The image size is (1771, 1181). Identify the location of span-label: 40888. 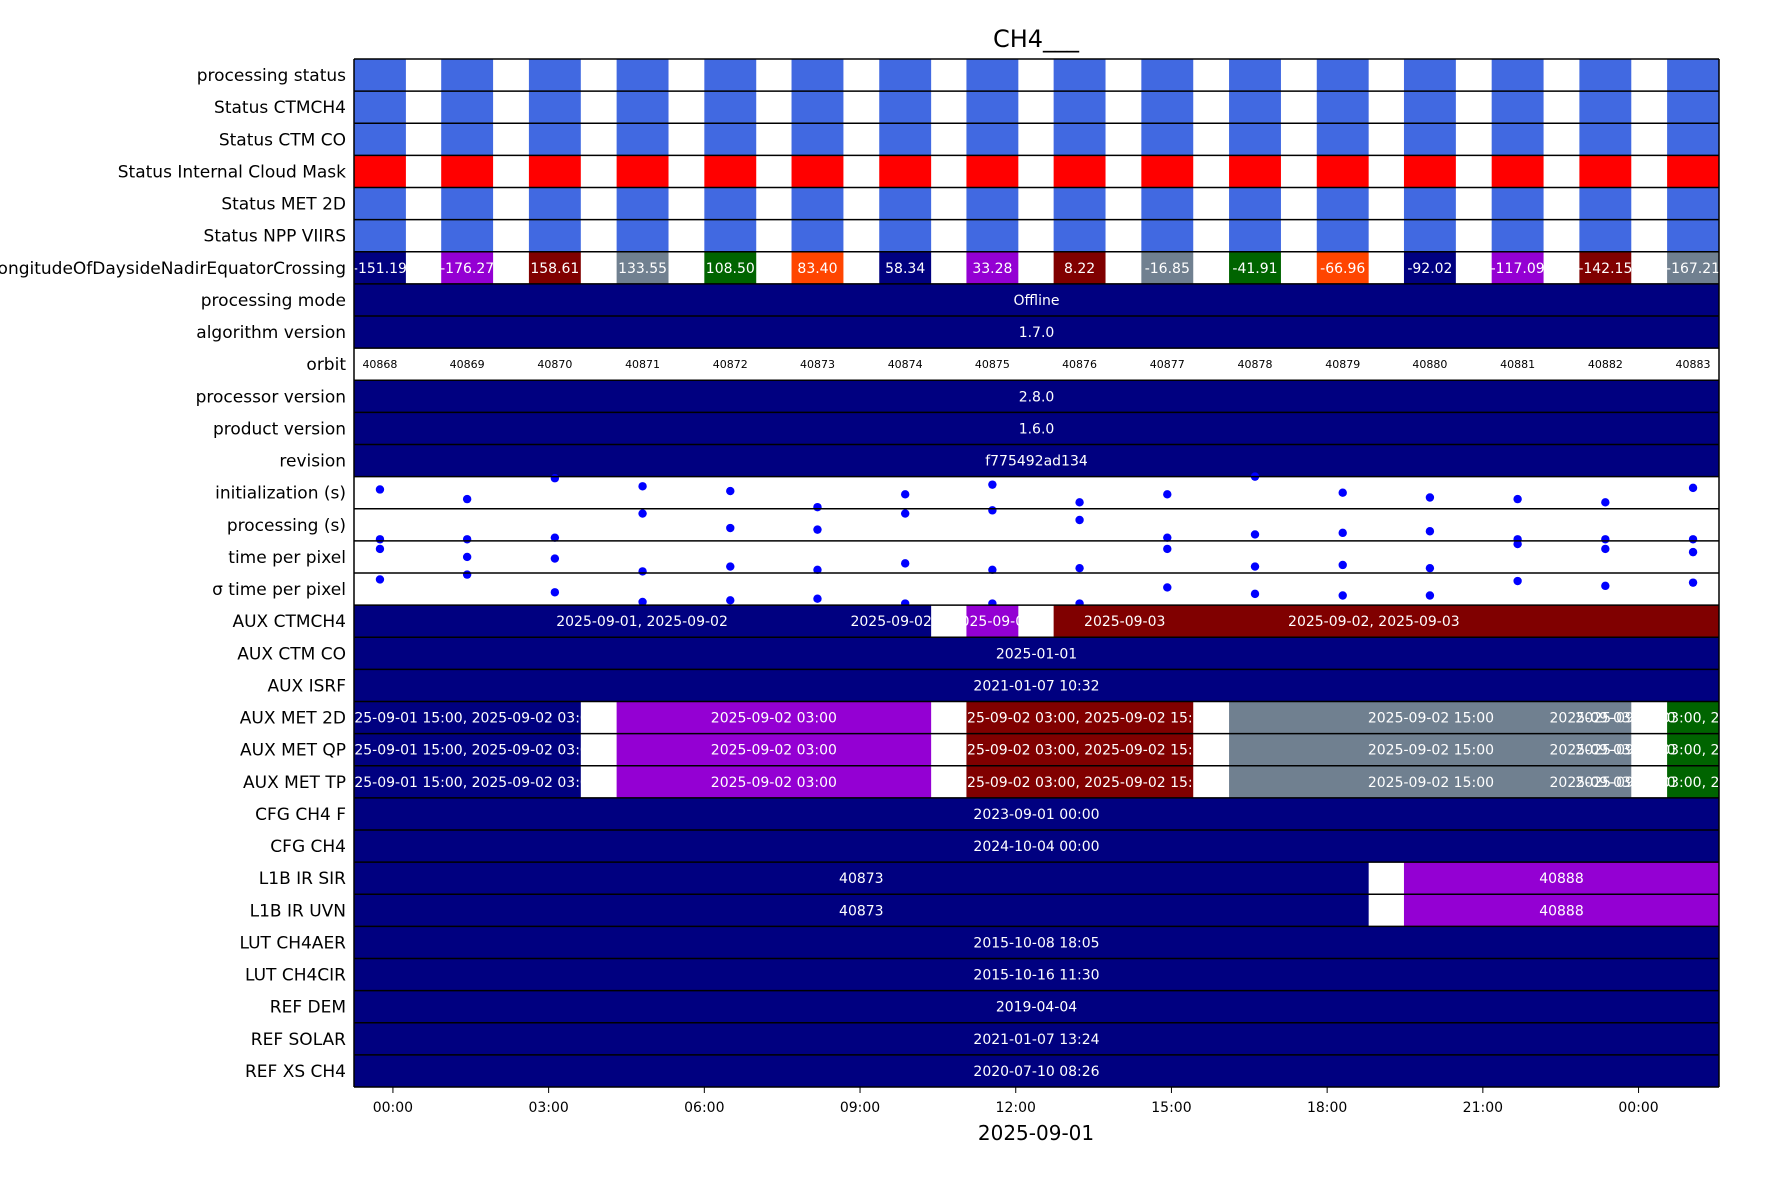
(1561, 911).